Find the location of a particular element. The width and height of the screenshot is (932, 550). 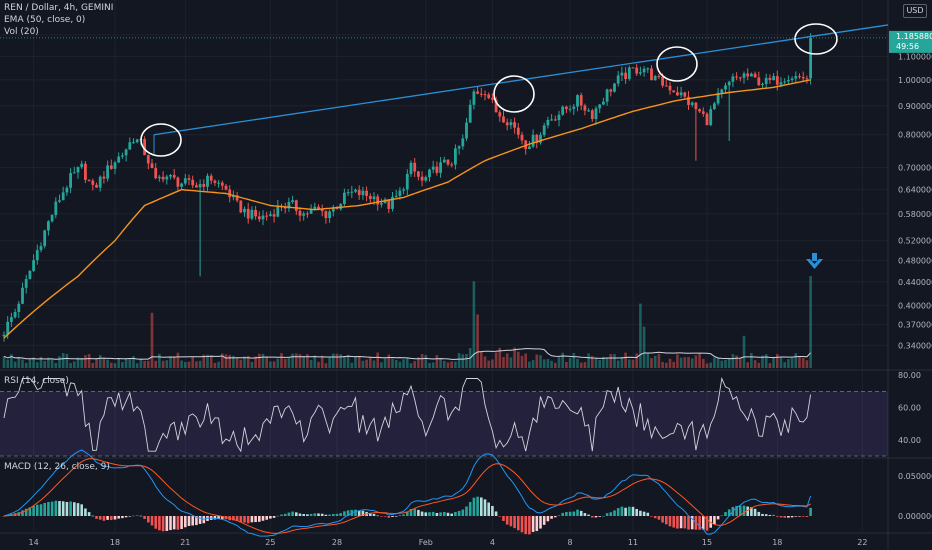

volume-legend: Vol (20) is located at coordinates (21, 32).